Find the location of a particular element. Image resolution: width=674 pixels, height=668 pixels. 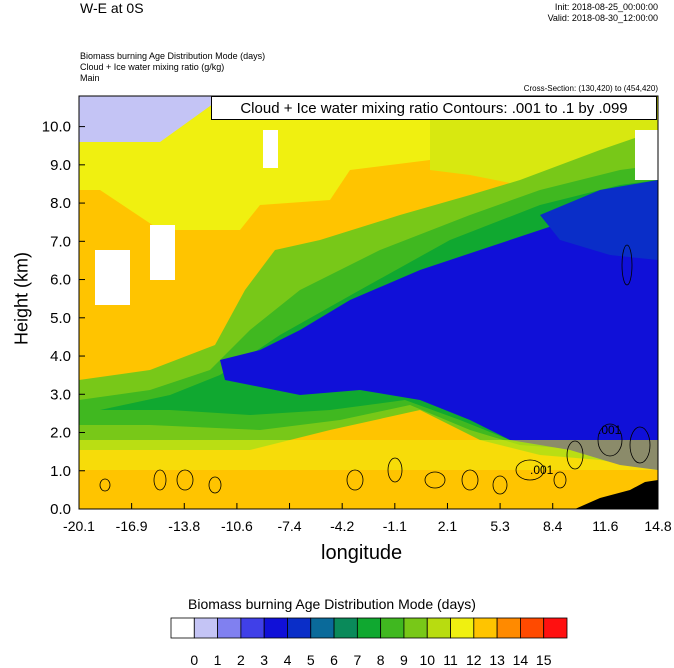

y-tick-label: 0.0 is located at coordinates (60, 509).